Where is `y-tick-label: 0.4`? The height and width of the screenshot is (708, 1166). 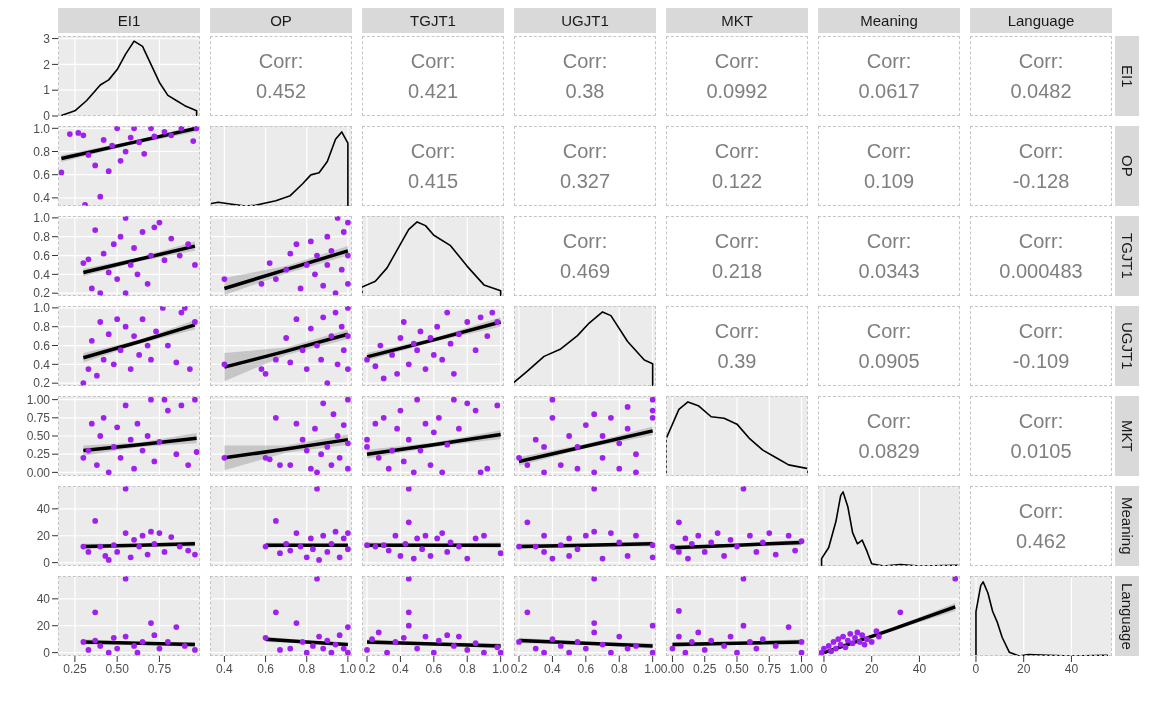
y-tick-label: 0.4 is located at coordinates (42, 198).